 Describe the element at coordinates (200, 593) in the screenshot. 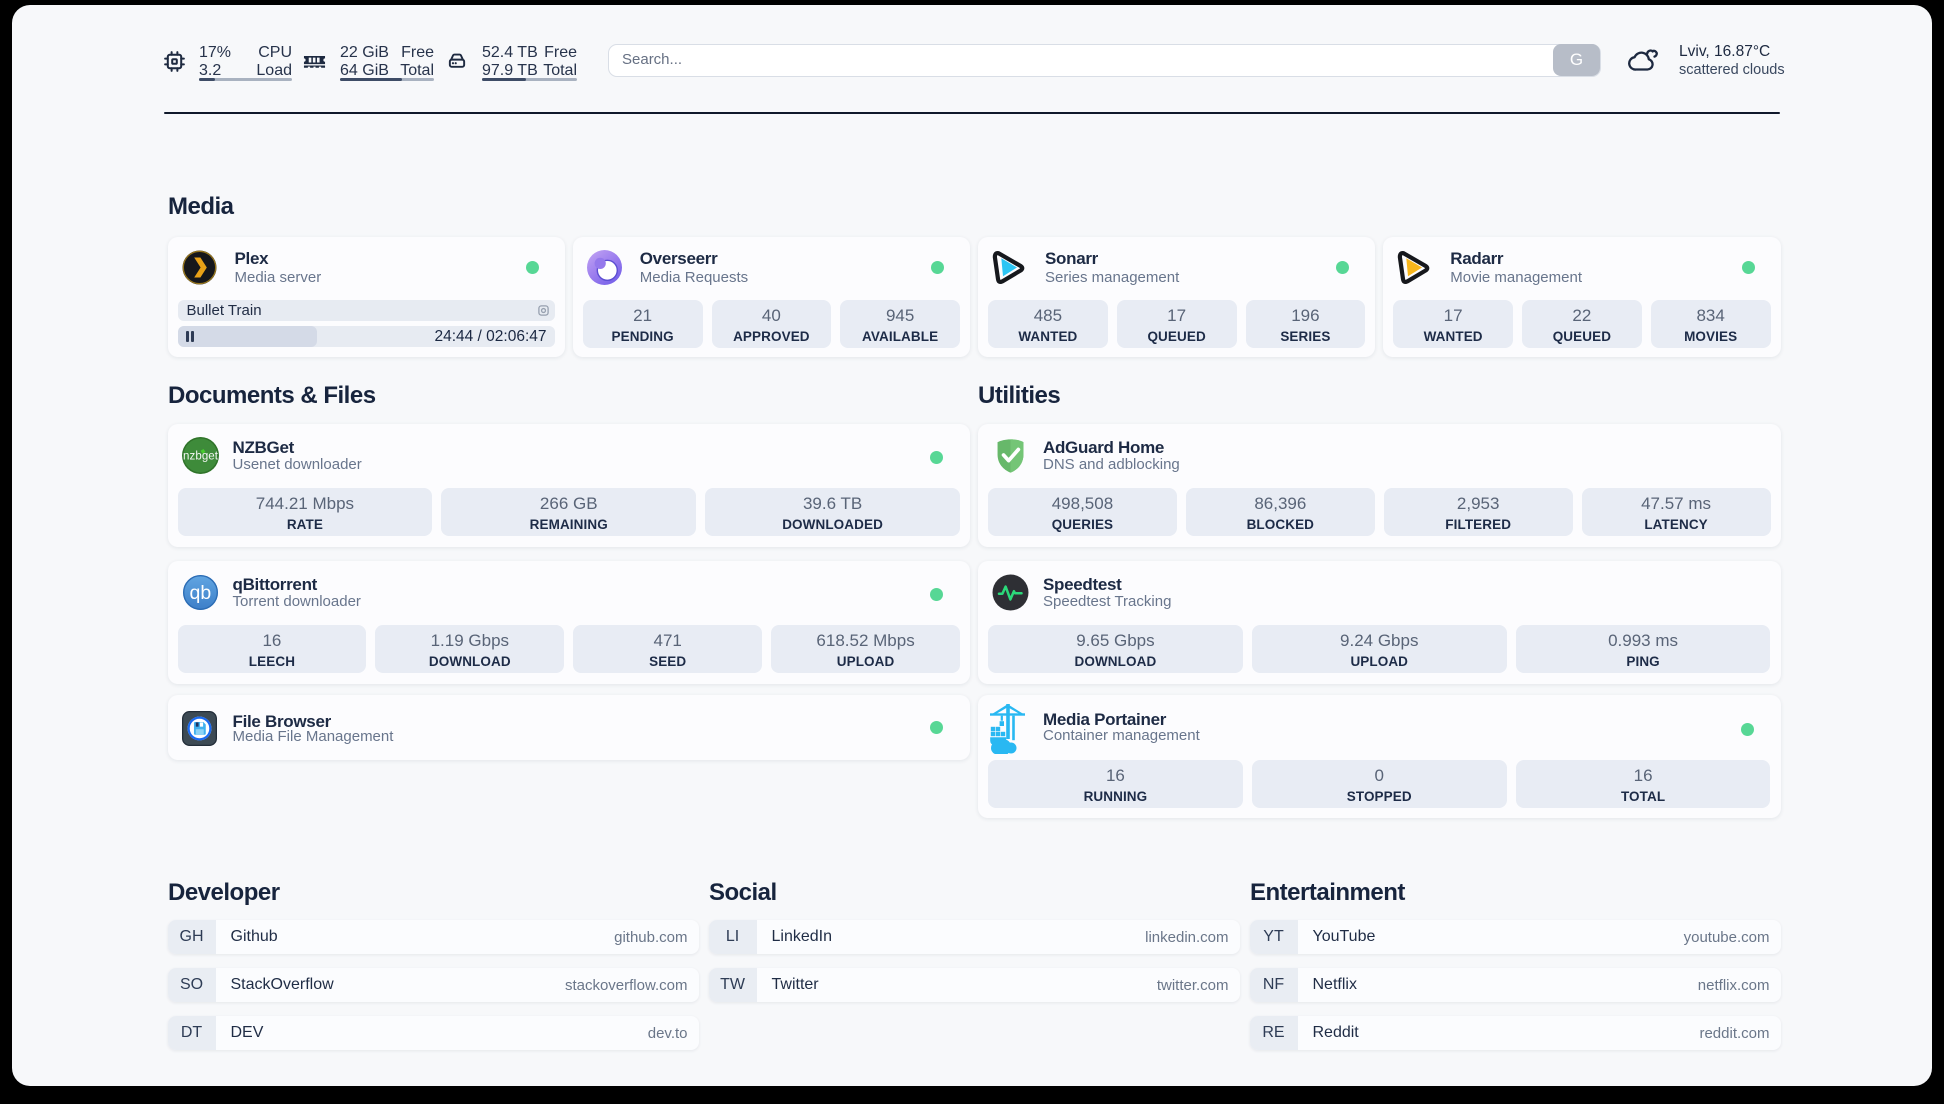

I see `svg-text: qb` at that location.